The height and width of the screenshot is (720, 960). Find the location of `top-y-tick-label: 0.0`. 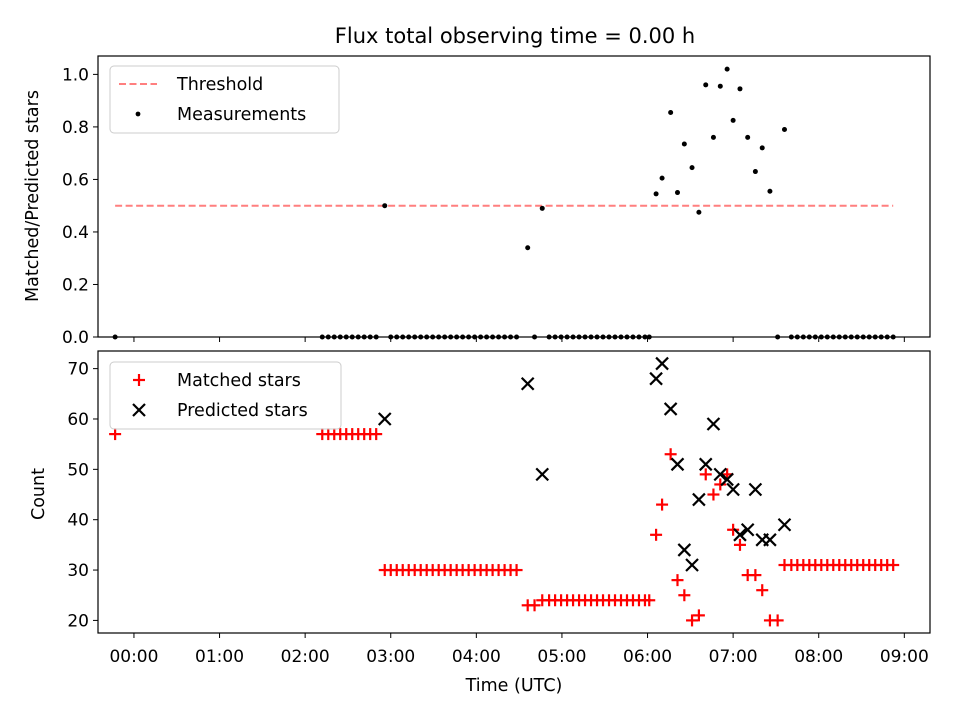

top-y-tick-label: 0.0 is located at coordinates (75, 338).